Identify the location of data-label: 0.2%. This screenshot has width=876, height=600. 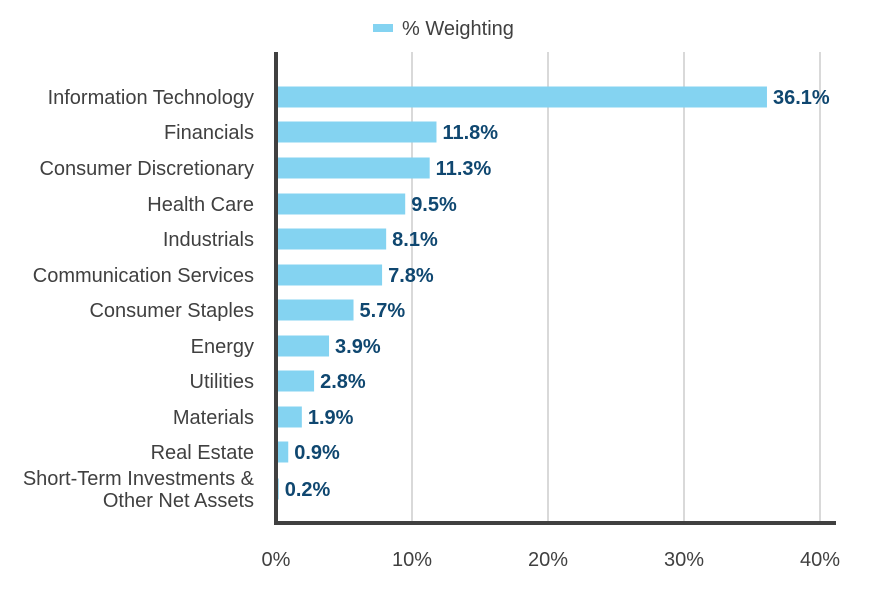
(308, 490).